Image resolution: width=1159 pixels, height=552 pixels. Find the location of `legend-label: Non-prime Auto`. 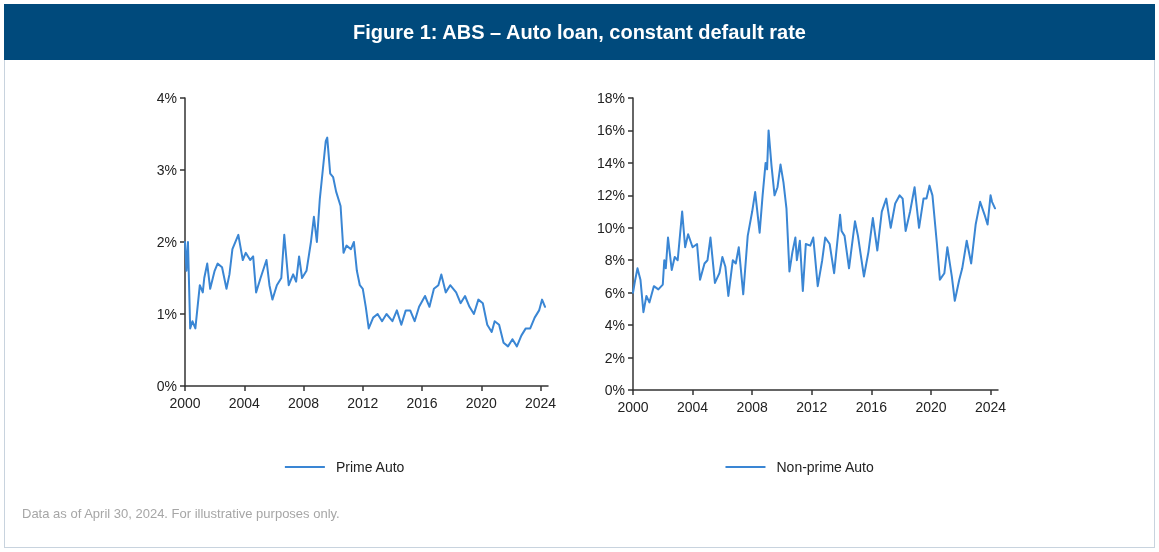

legend-label: Non-prime Auto is located at coordinates (825, 467).